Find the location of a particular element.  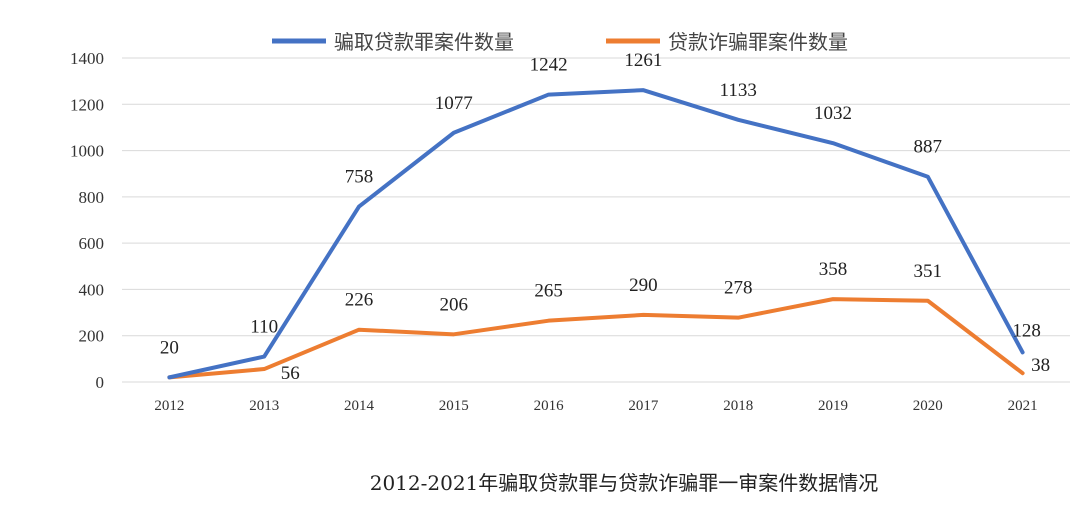

y-tick-label: 200 is located at coordinates (92, 336).